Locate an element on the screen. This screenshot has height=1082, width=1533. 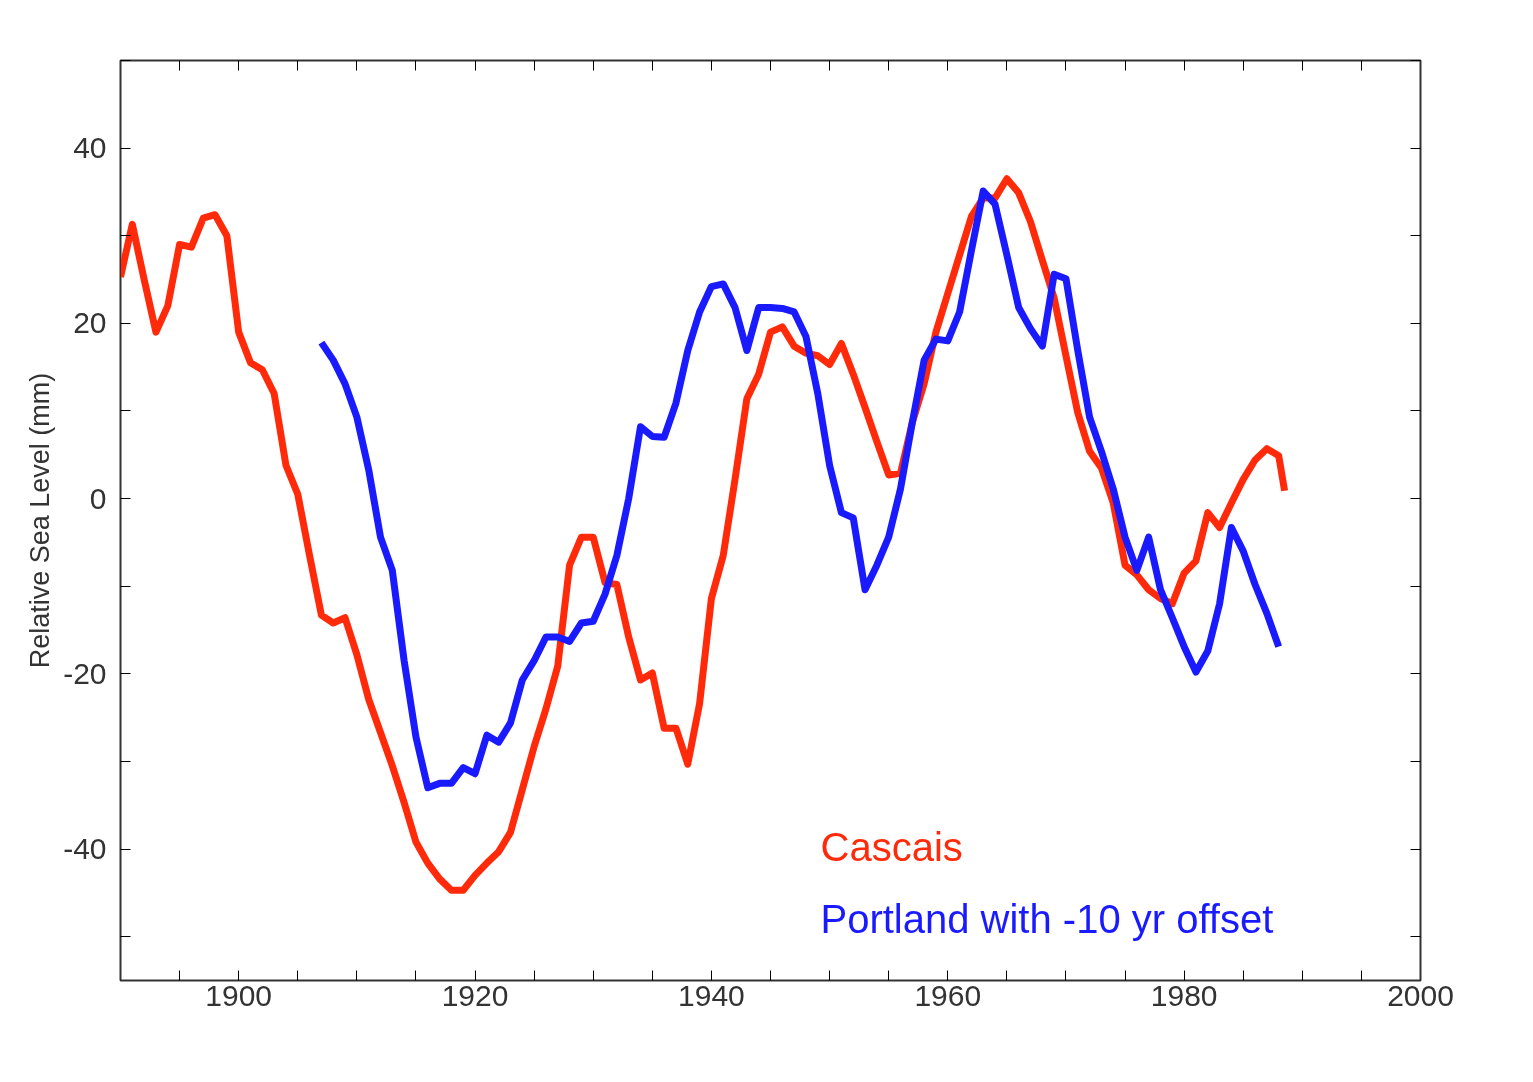
y-tick-label: 20 is located at coordinates (90, 323).